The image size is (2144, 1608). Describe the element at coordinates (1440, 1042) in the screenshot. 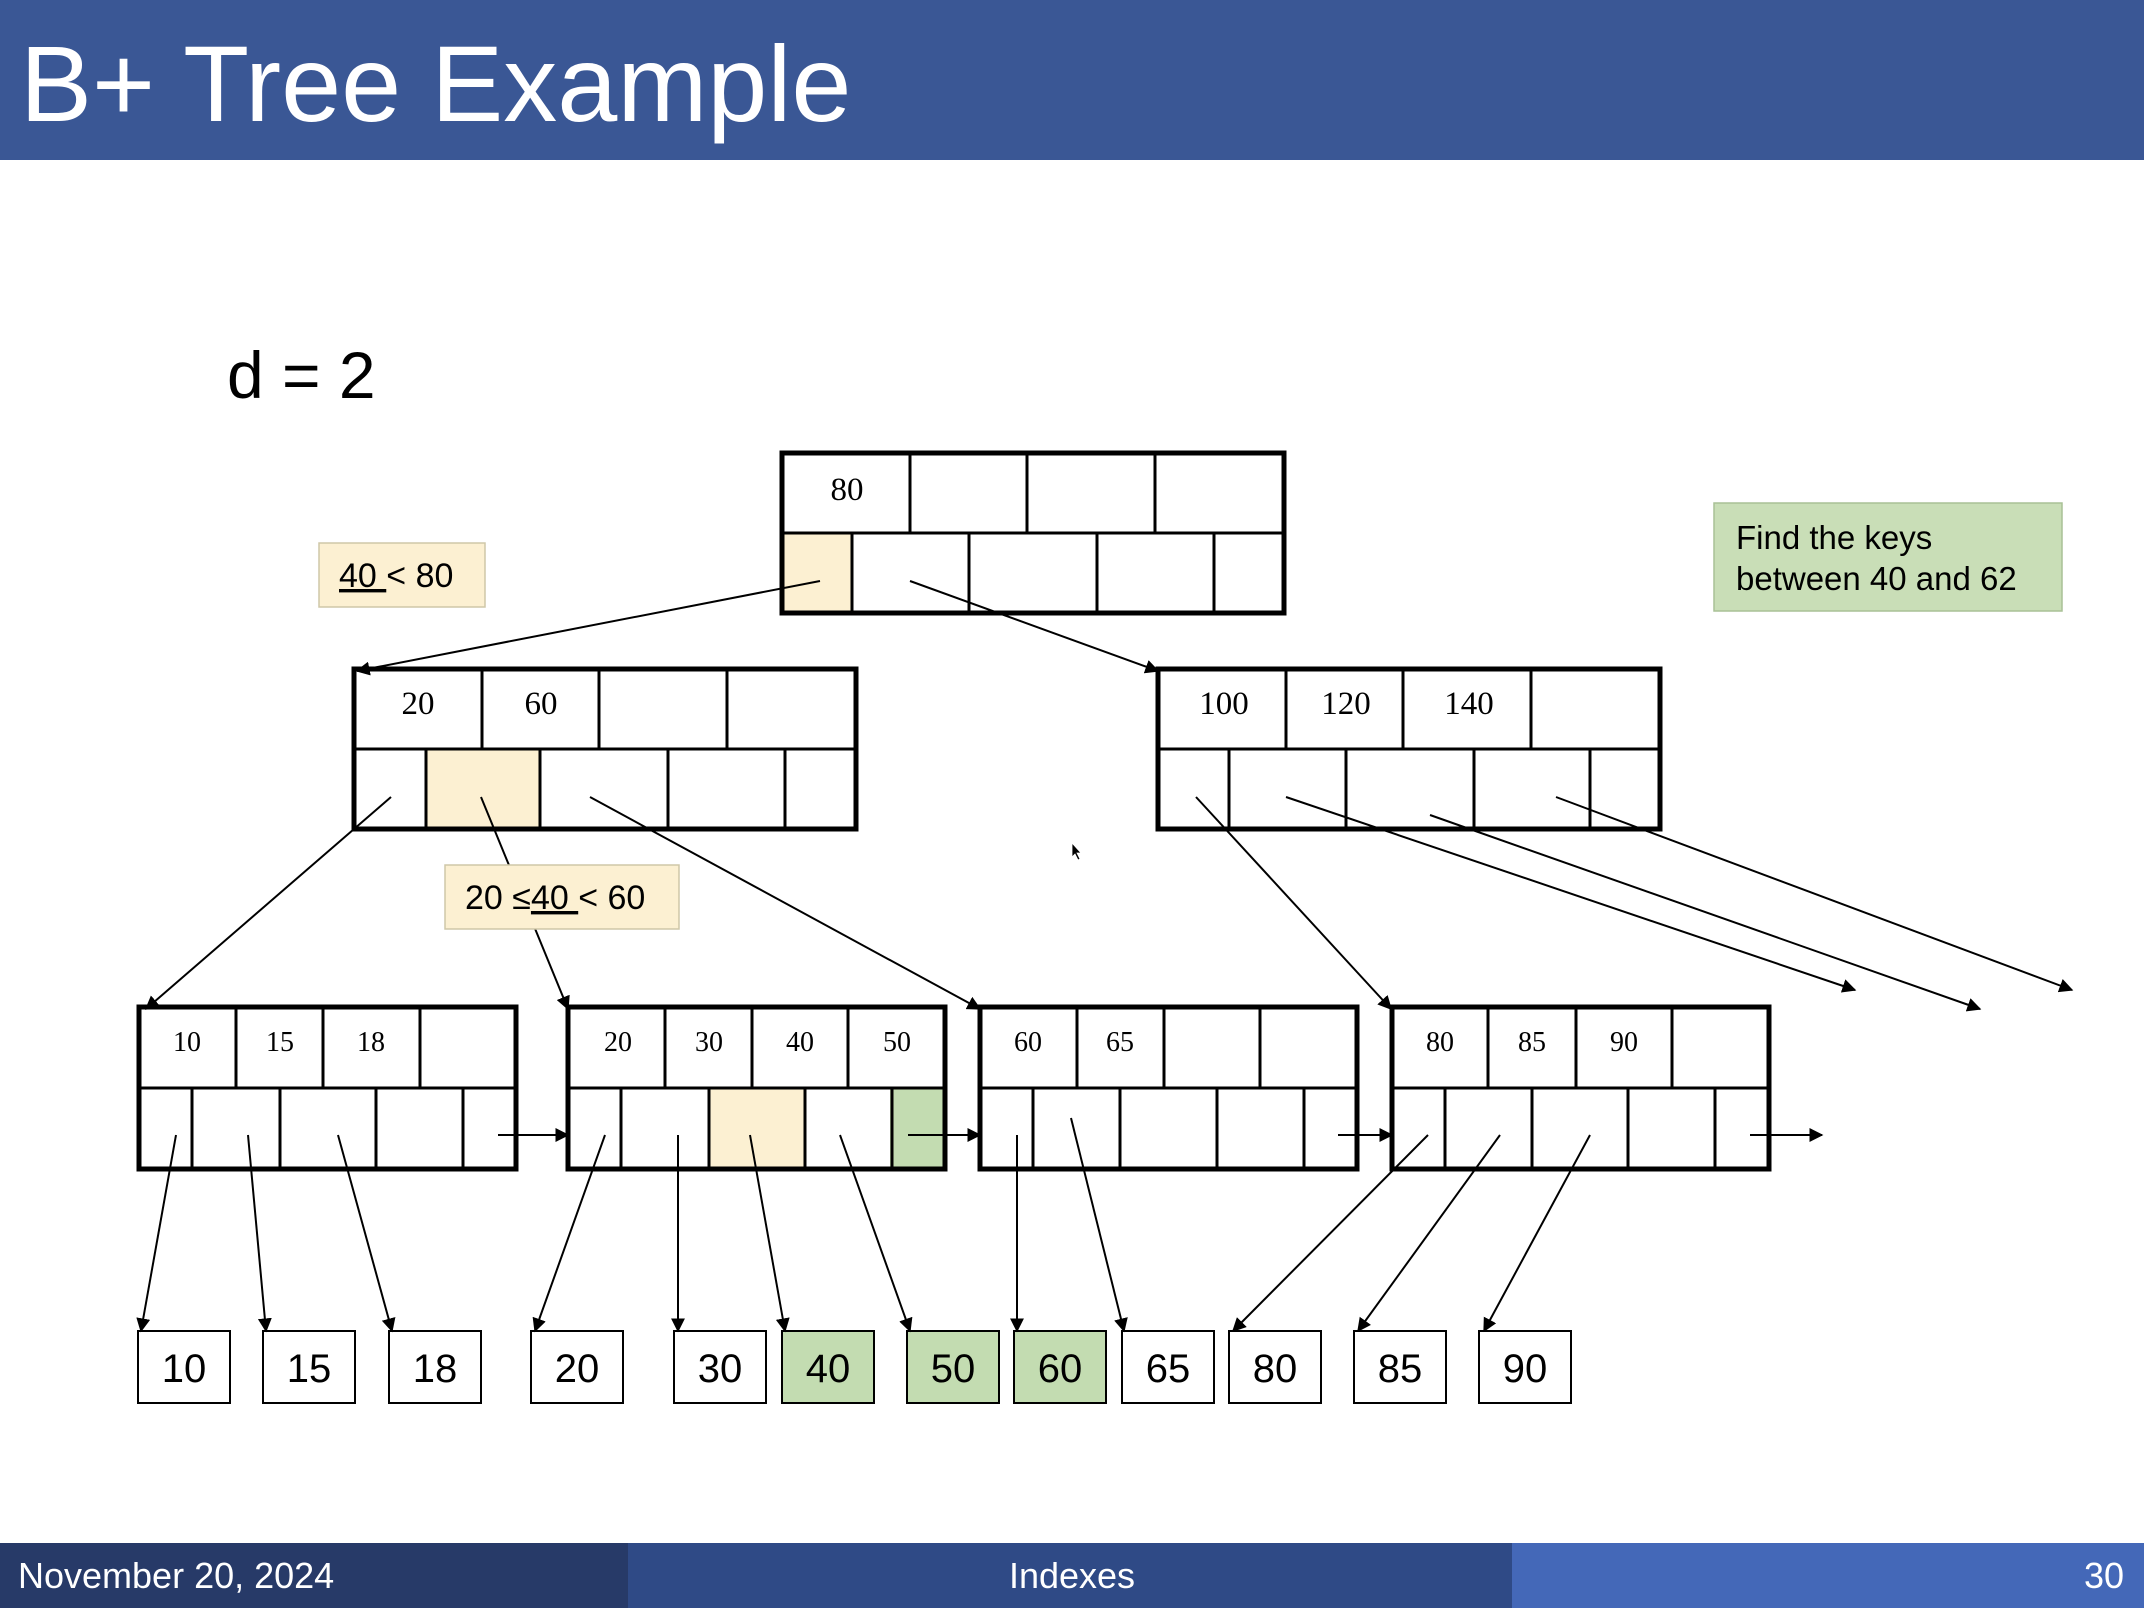

I see `leaf-4-key: 80` at that location.